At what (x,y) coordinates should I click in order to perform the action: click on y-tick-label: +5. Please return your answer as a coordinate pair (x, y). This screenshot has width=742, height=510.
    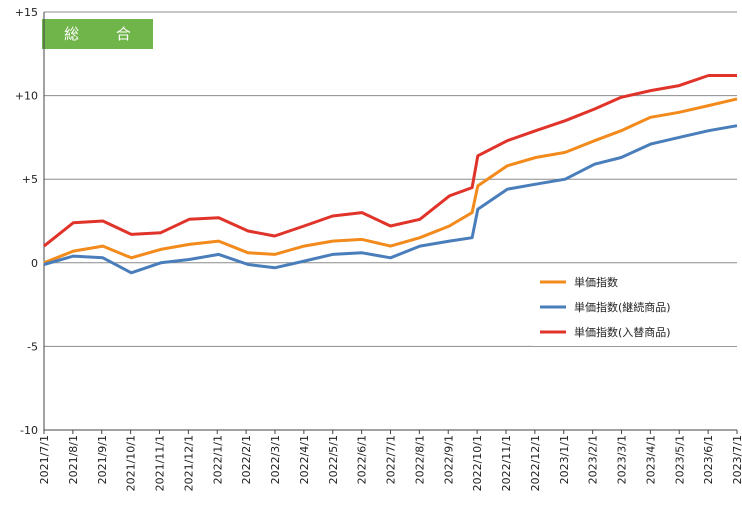
    Looking at the image, I should click on (30, 179).